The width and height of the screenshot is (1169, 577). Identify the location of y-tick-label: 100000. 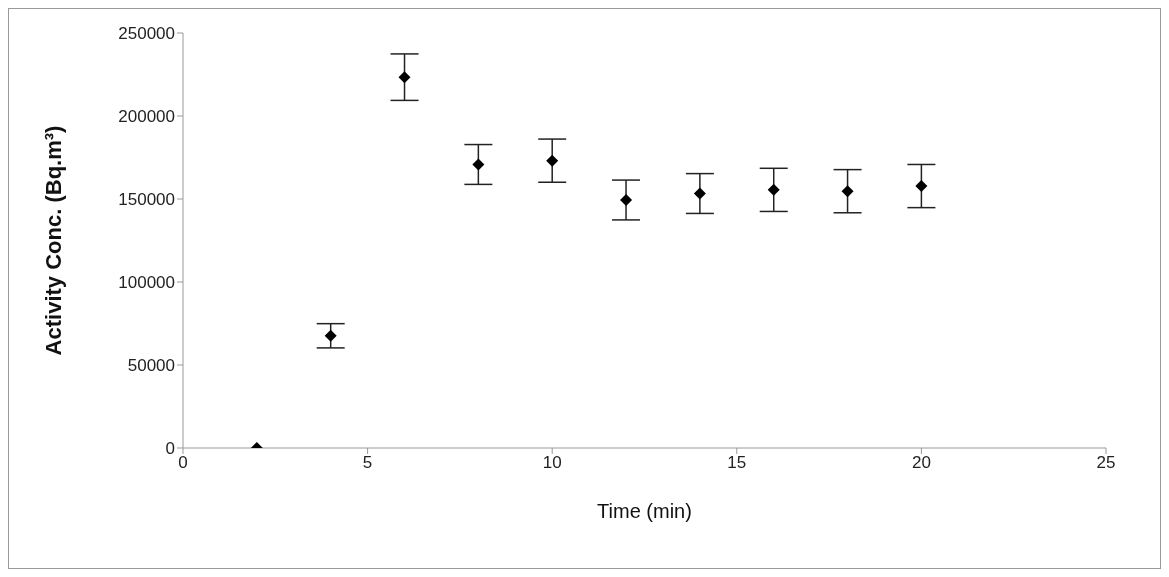
(146, 283).